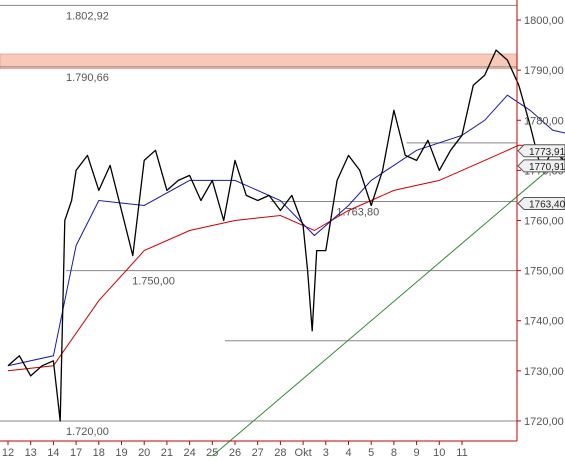  What do you see at coordinates (547, 152) in the screenshot?
I see `price-marker-label: 1773,91` at bounding box center [547, 152].